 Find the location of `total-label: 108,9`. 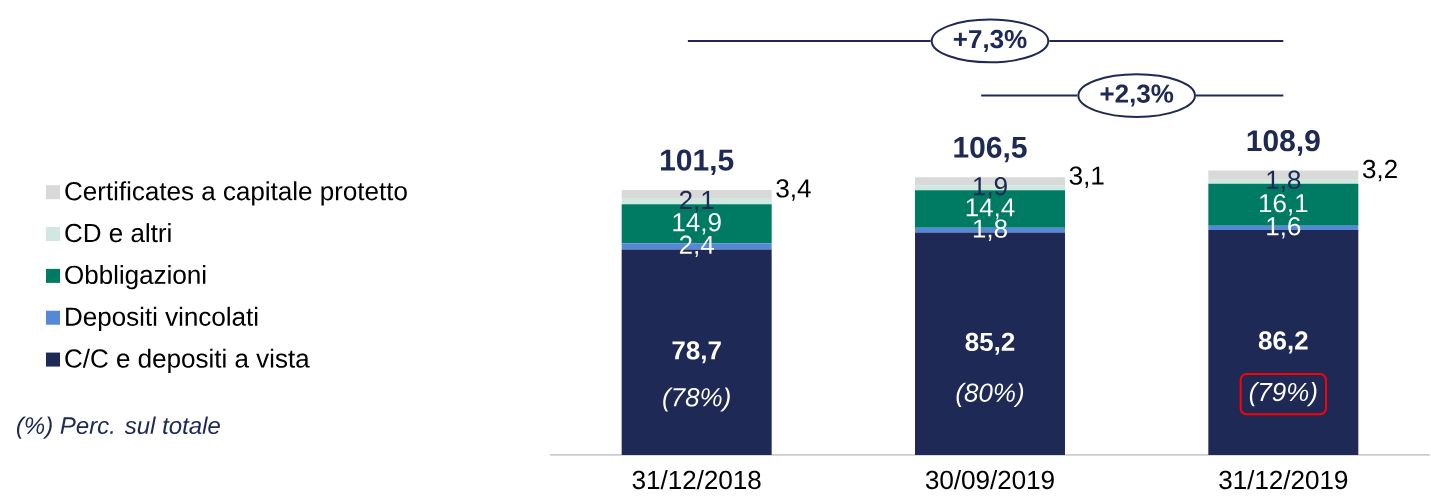

total-label: 108,9 is located at coordinates (1283, 143).